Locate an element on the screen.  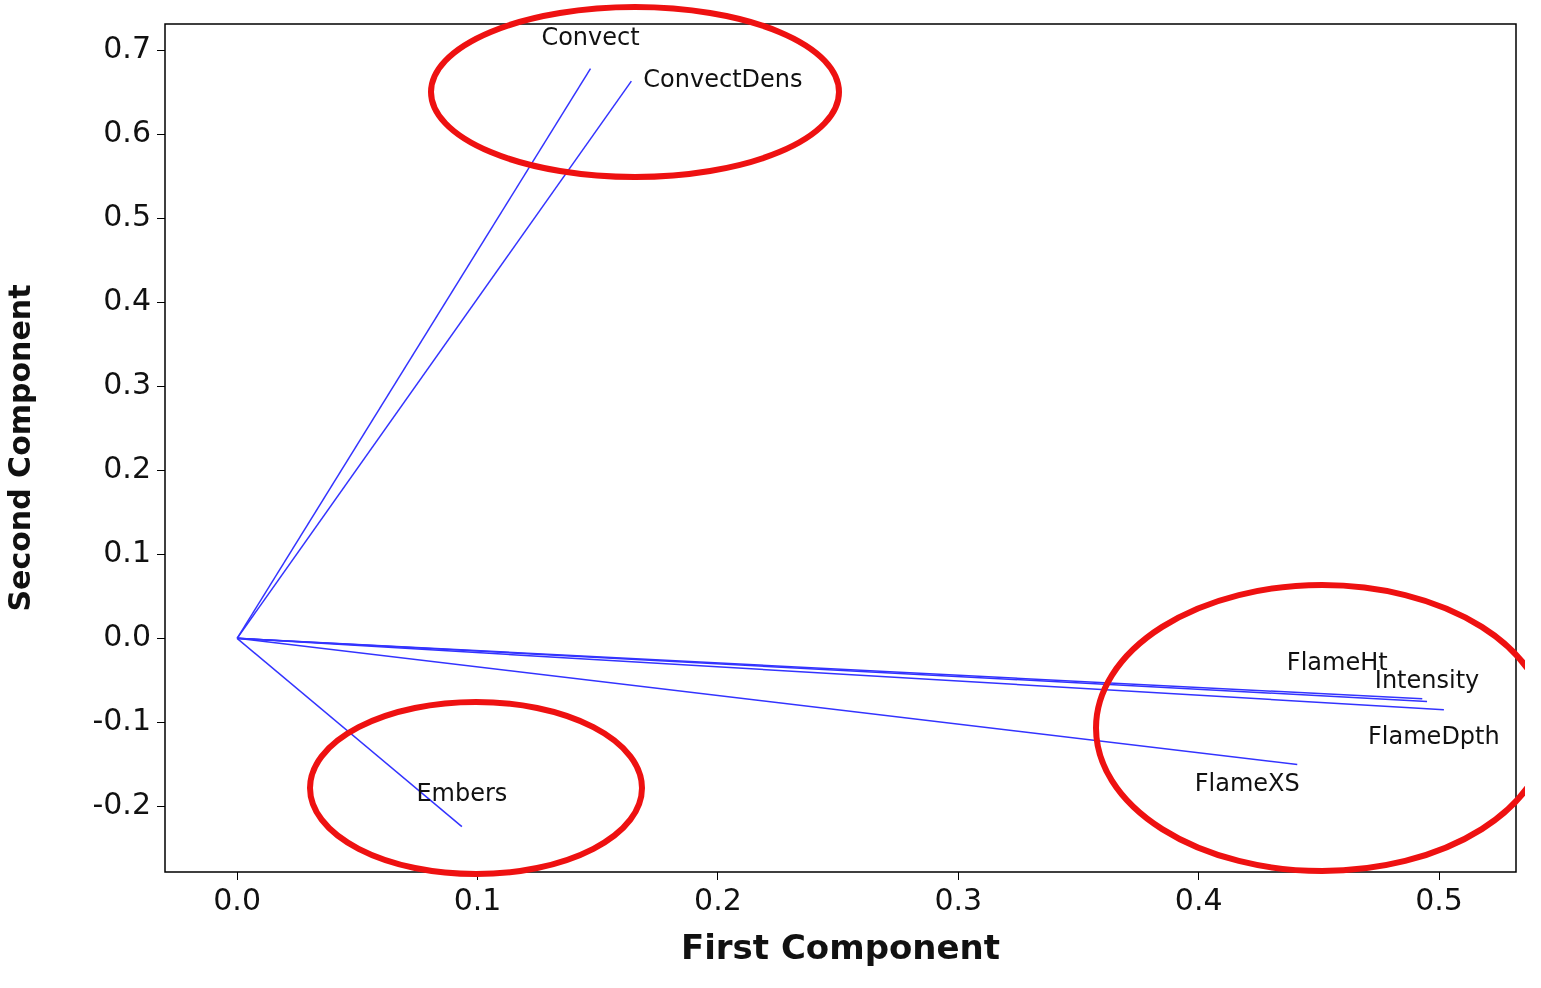
y-tick-label: 0.0 is located at coordinates (127, 636).